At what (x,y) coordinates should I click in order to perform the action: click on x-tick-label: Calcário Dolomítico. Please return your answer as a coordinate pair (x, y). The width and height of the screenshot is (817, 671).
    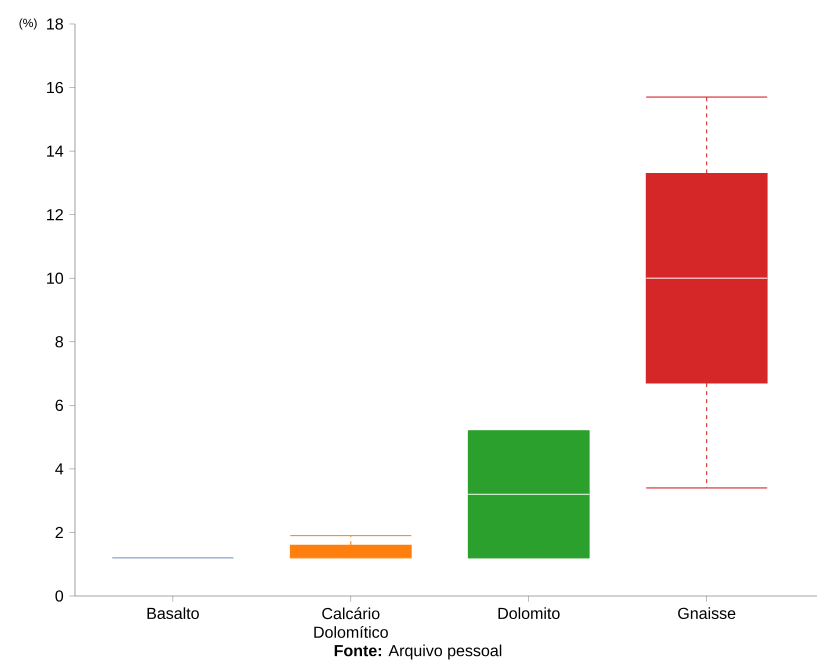
    Looking at the image, I should click on (351, 622).